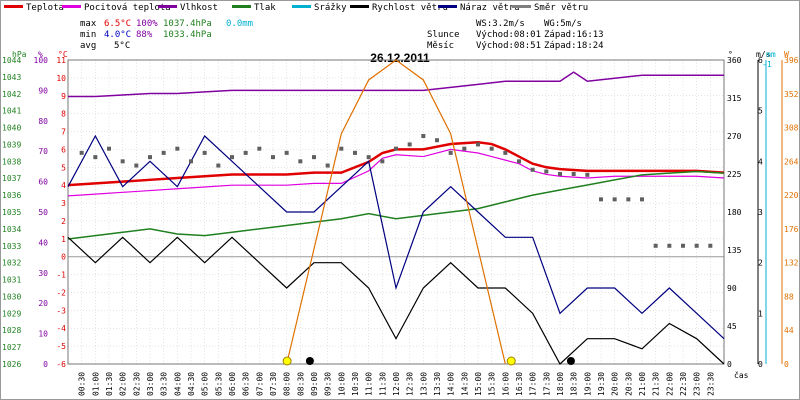  I want to click on wind-speed-tick: 6, so click(760, 60).